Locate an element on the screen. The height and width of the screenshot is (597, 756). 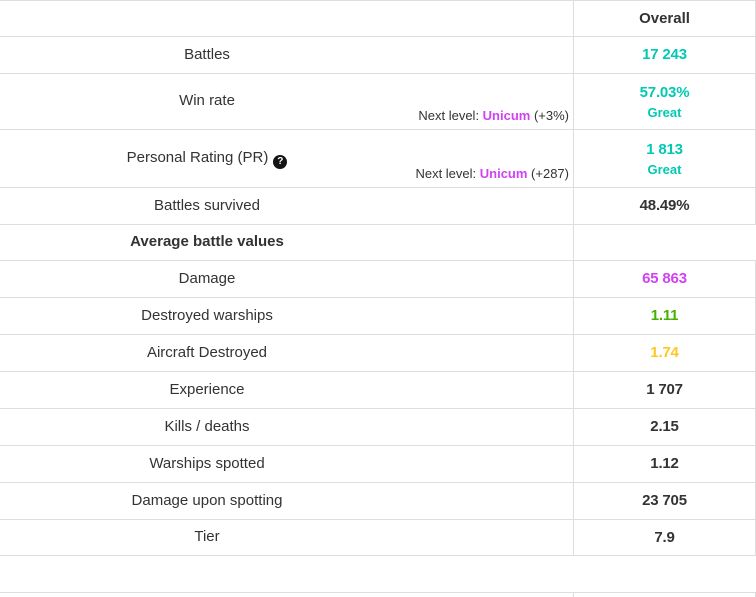
label-cell-damage: Damage is located at coordinates (287, 279).